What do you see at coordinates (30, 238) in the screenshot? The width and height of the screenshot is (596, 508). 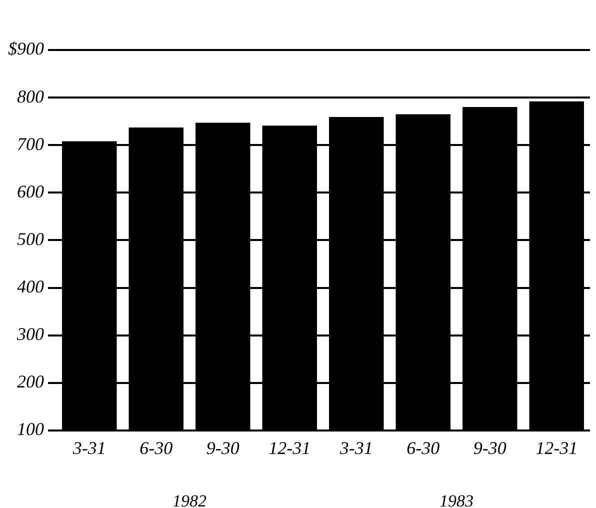 I see `y-tick-label: 500` at bounding box center [30, 238].